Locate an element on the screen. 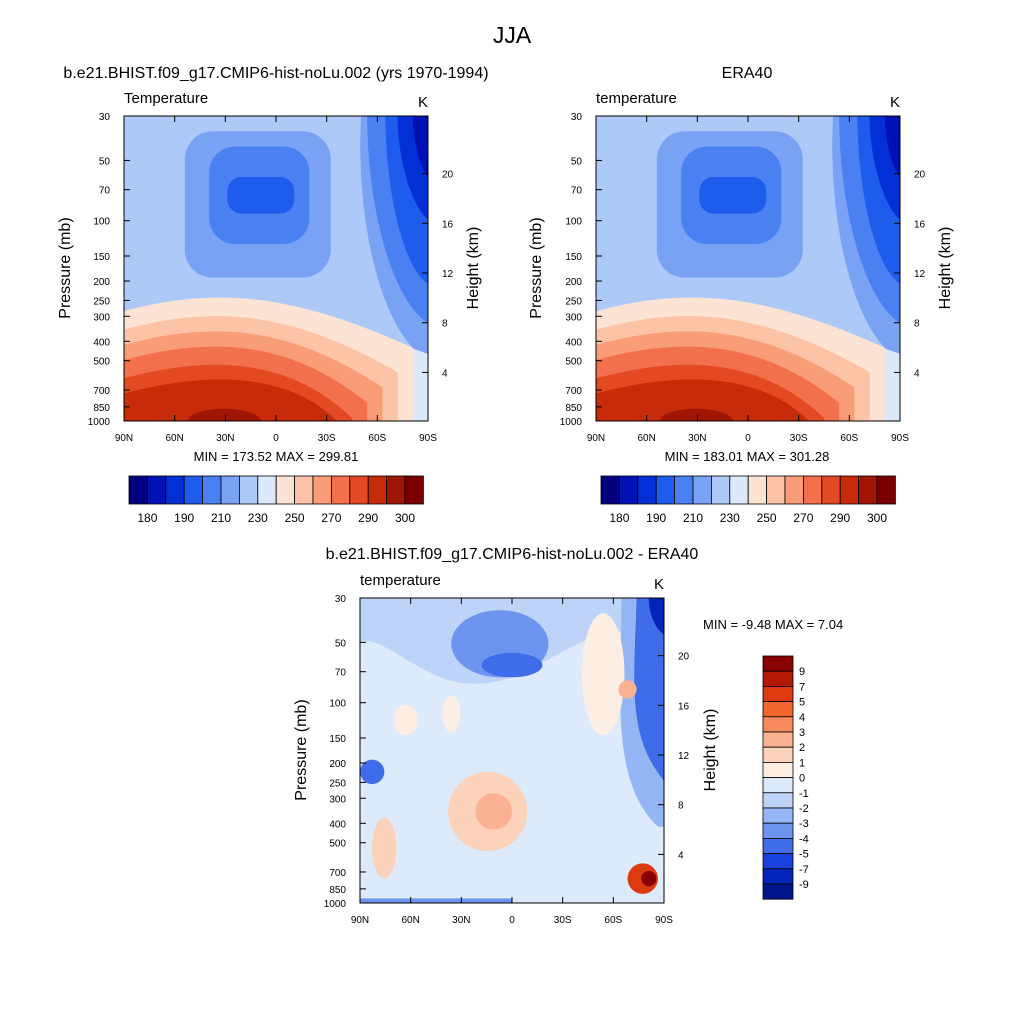  colorbar-label: 0 is located at coordinates (802, 779).